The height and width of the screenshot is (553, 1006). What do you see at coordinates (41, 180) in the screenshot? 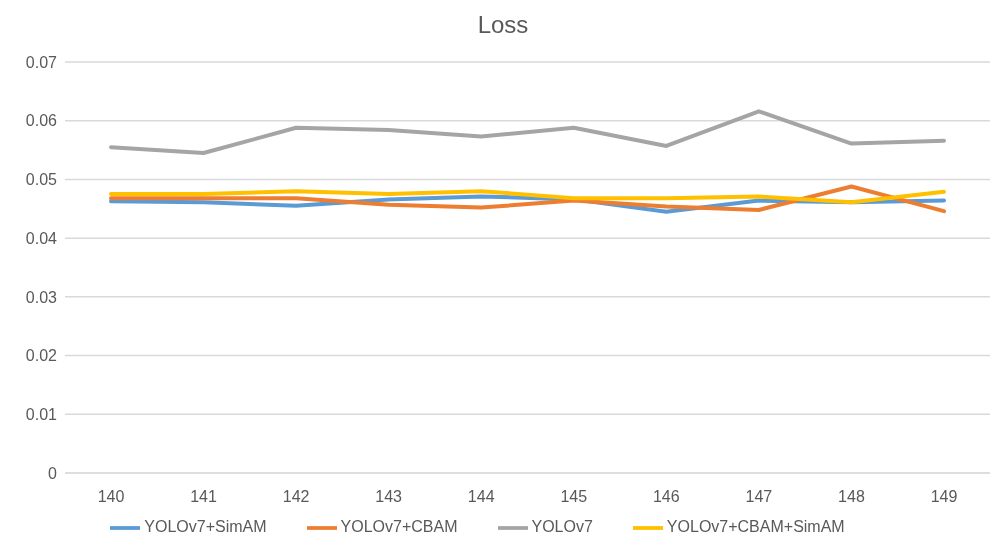
I see `y-tick-label: 0.05` at bounding box center [41, 180].